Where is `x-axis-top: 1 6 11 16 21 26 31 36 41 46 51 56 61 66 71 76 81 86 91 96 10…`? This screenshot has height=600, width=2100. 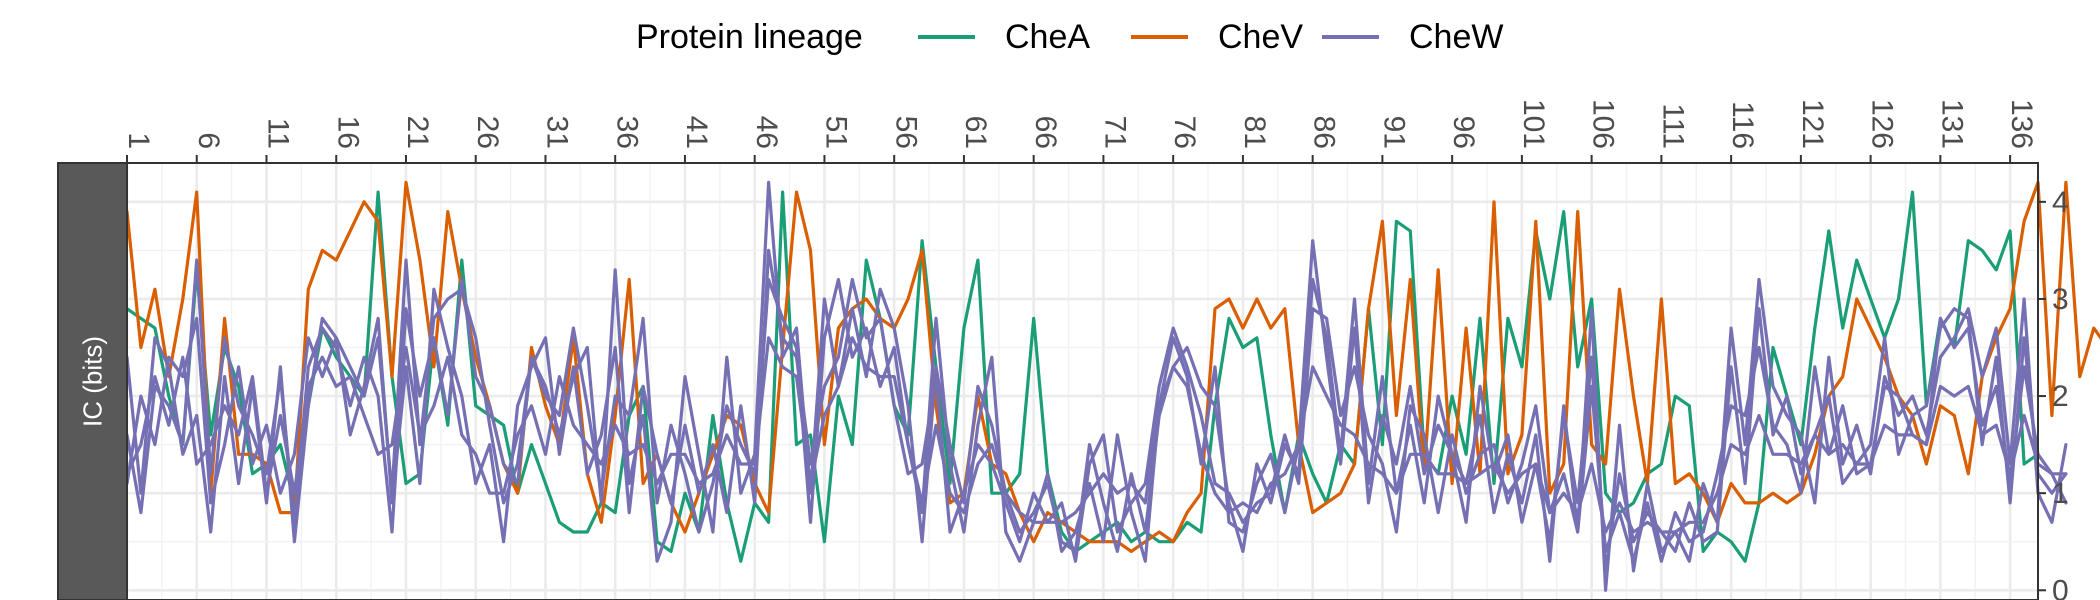
x-axis-top: 1 6 11 16 21 26 31 36 41 46 51 56 61 66 71 76 81 86 91 96 10… is located at coordinates (1080, 131).